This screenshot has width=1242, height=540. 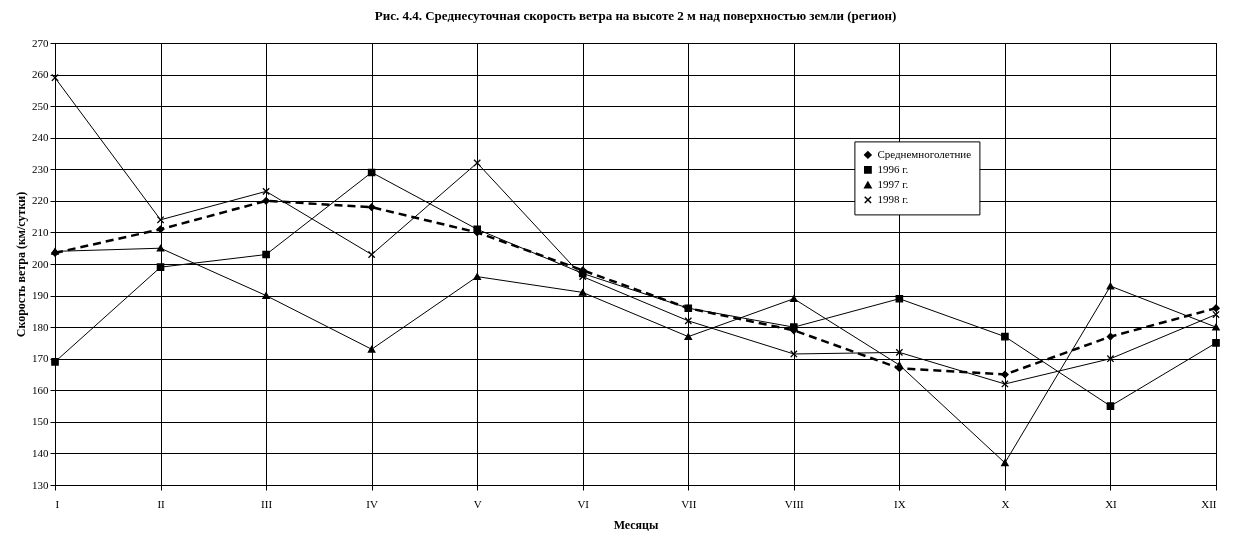 What do you see at coordinates (161, 503) in the screenshot?
I see `x-tick-label: II` at bounding box center [161, 503].